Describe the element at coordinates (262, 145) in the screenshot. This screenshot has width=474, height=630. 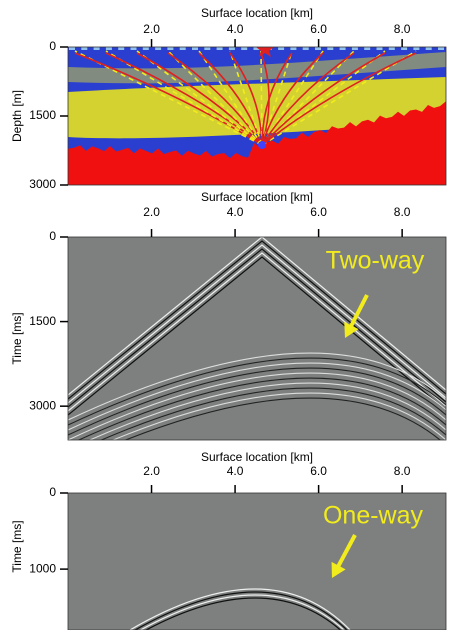
I see `reflection-point` at that location.